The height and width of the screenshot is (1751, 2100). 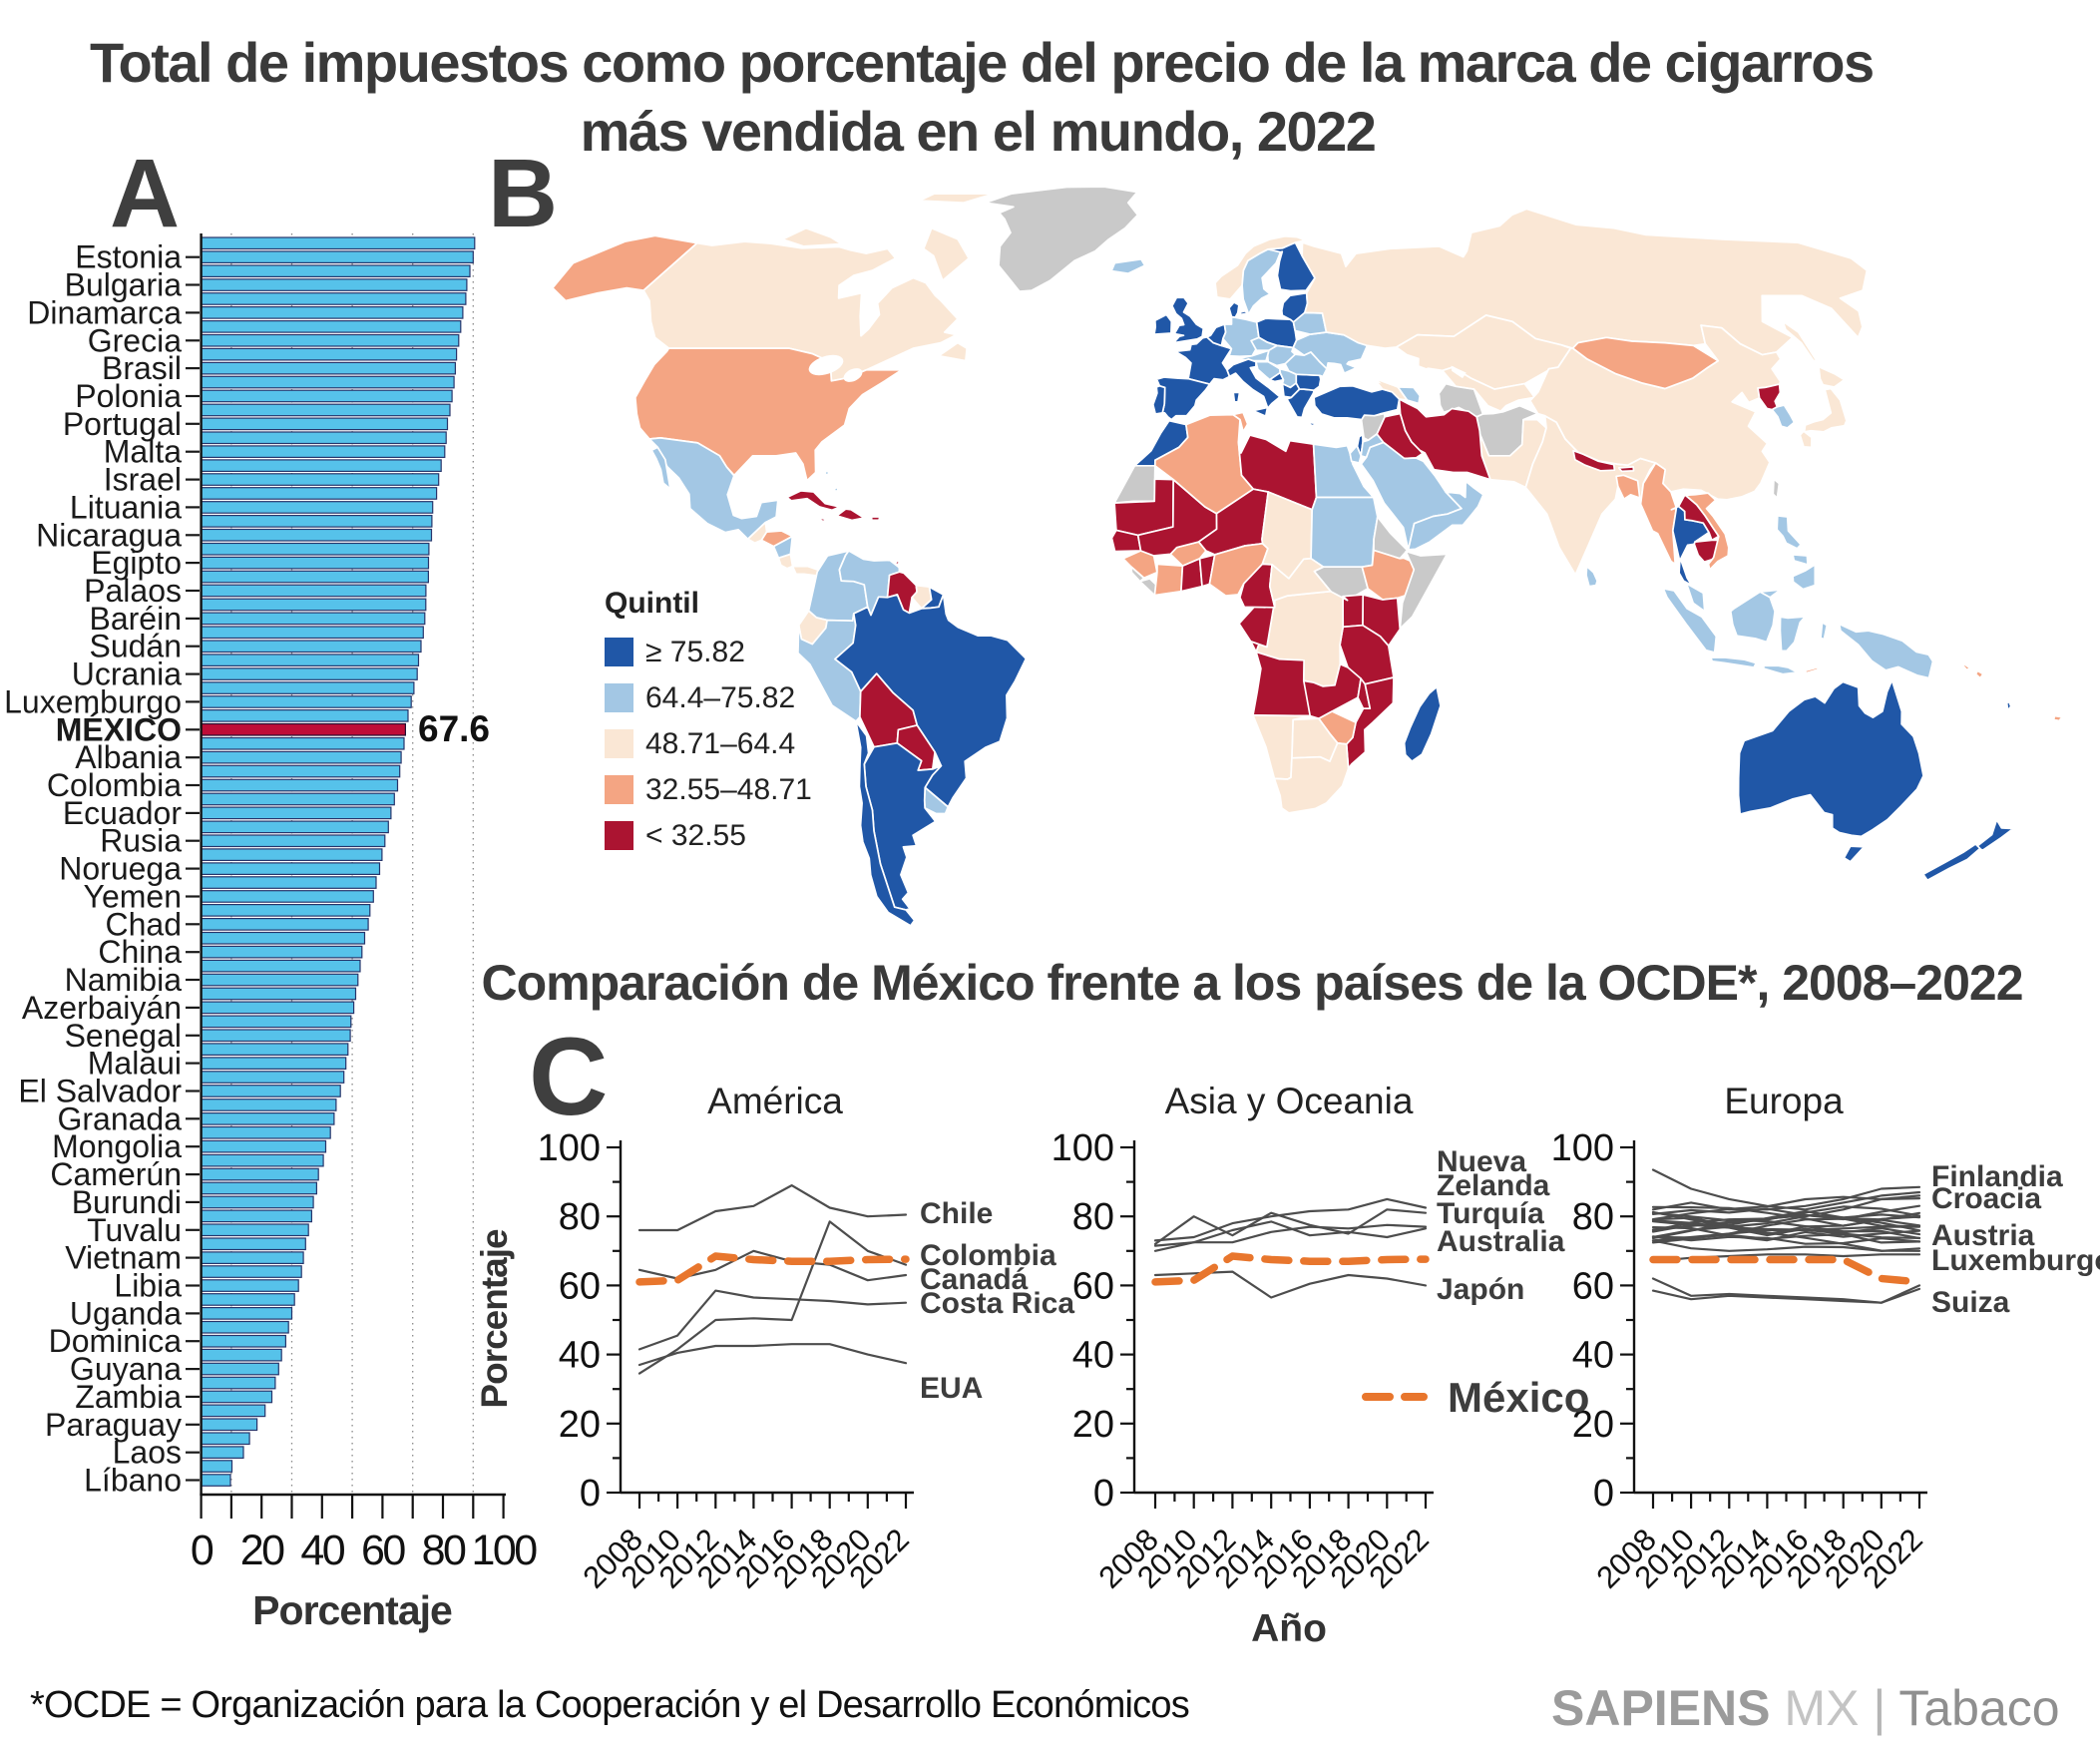 I want to click on svg-text: Bulgaria, so click(x=124, y=285).